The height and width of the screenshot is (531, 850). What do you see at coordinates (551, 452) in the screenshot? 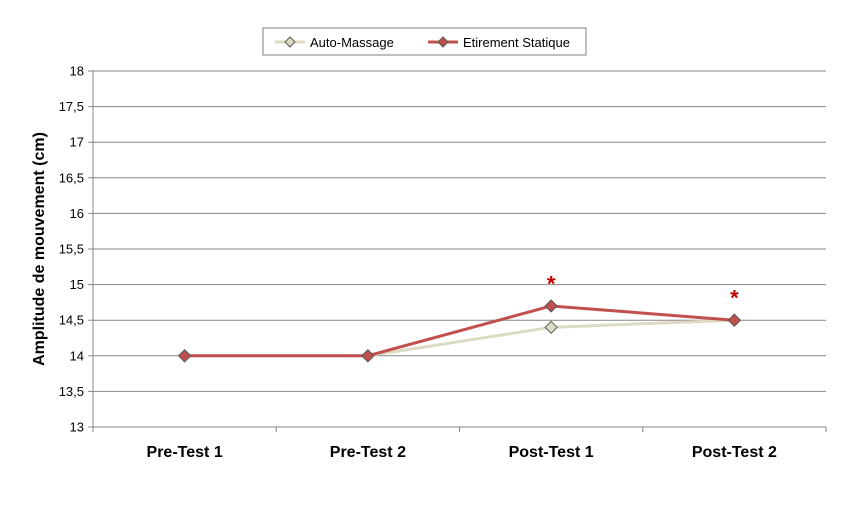
I see `x-tick-label: Post-Test 1` at bounding box center [551, 452].